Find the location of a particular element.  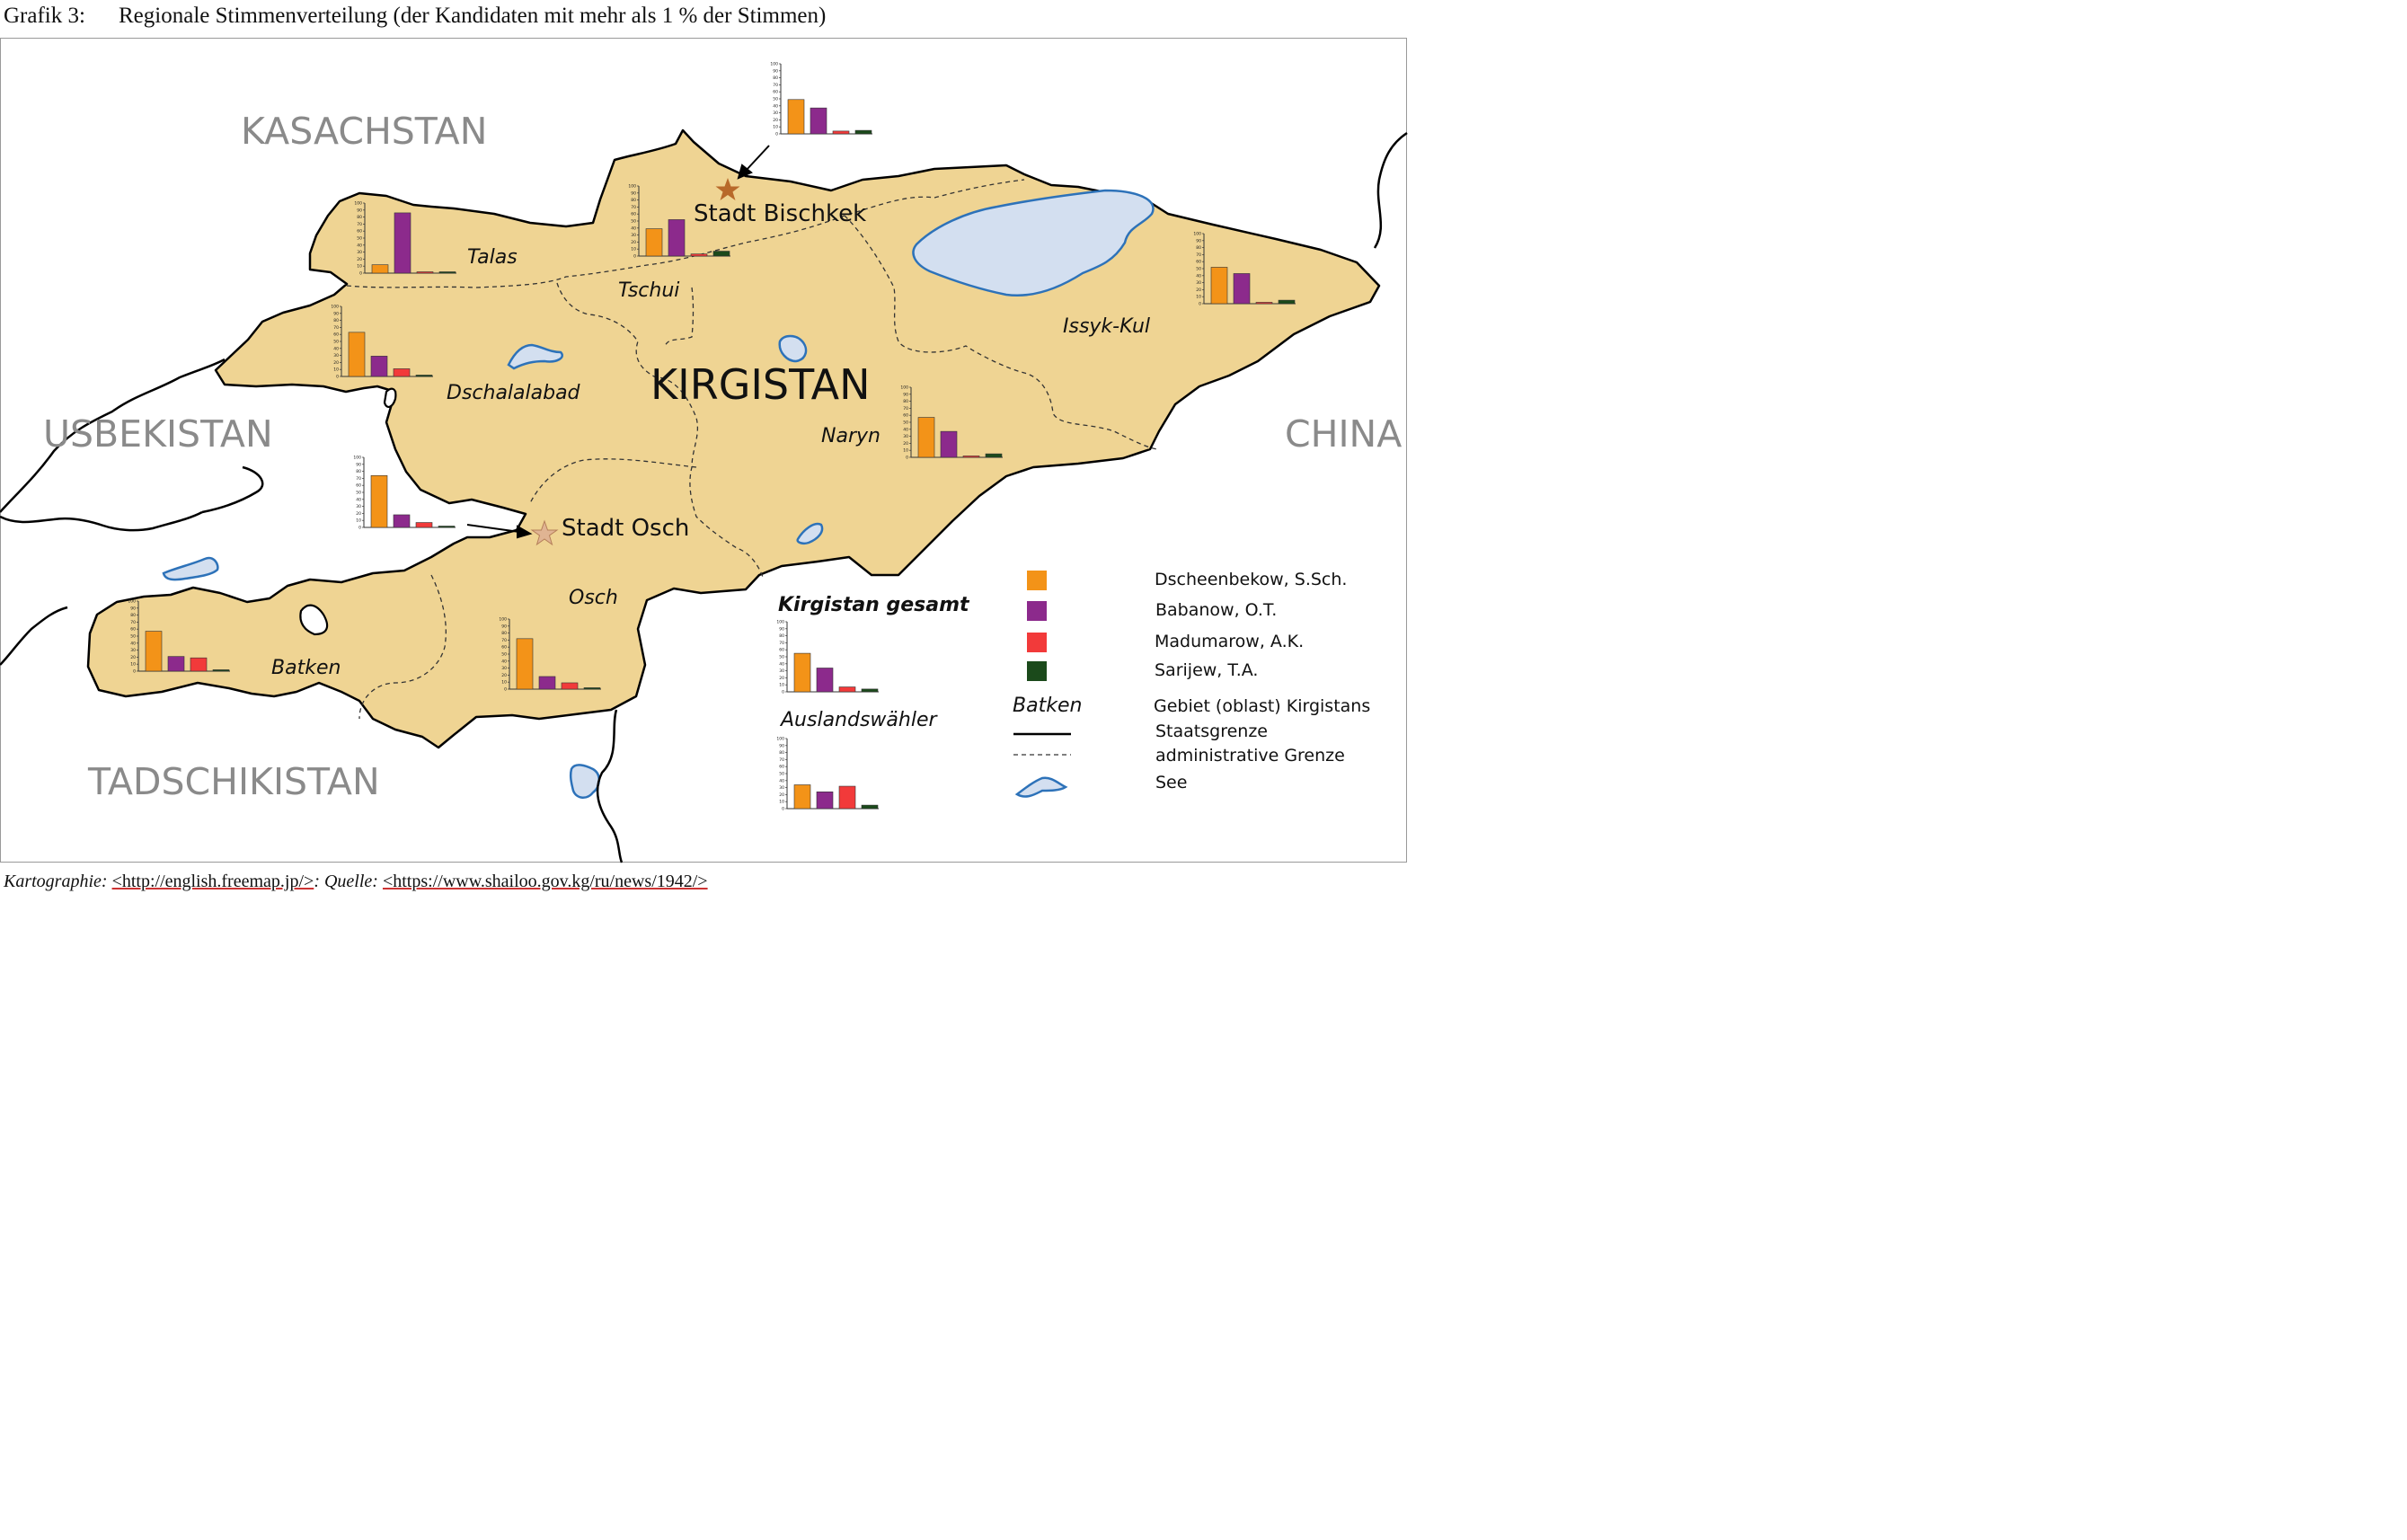

carto-link: <http://english.freemap.jp/> is located at coordinates (212, 881).